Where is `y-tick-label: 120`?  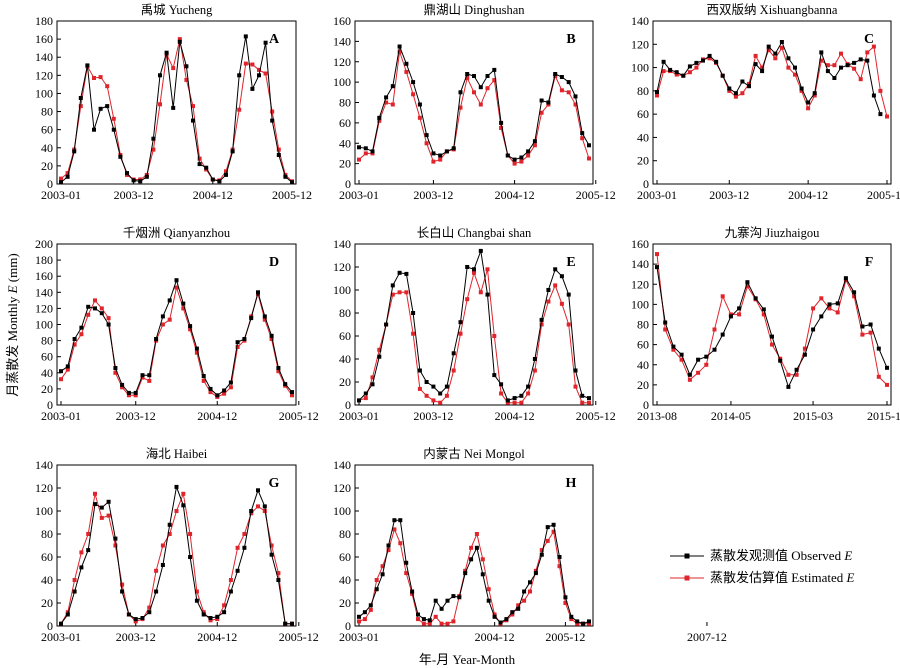 y-tick-label: 120 is located at coordinates (640, 284).